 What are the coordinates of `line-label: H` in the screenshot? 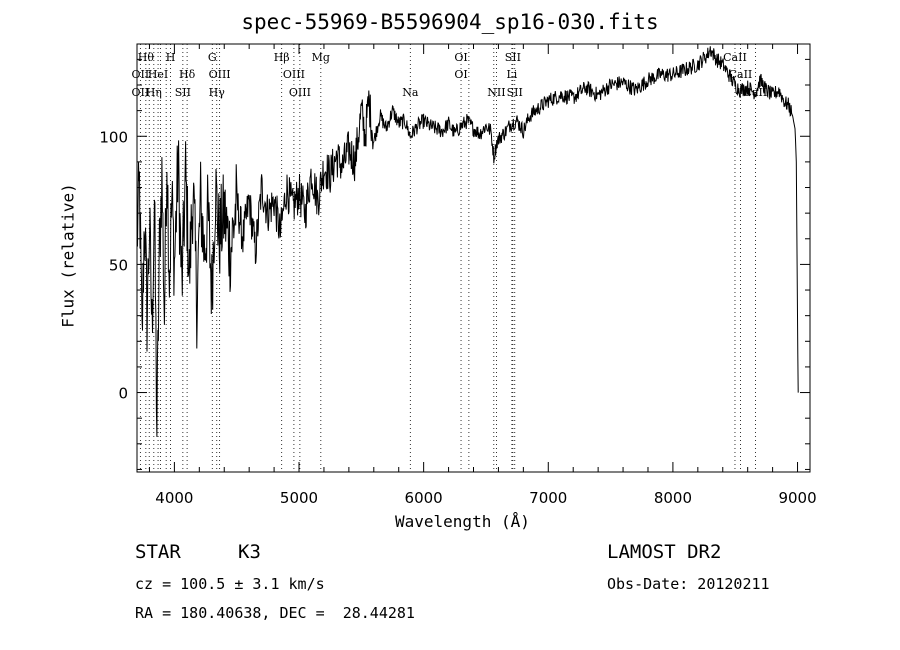 It's located at (171, 57).